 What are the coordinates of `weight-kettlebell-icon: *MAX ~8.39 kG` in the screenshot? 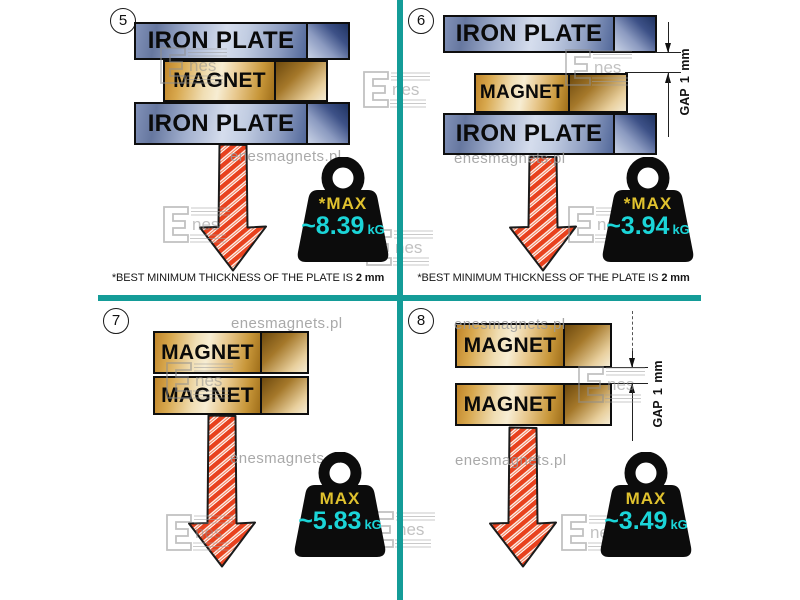 It's located at (343, 212).